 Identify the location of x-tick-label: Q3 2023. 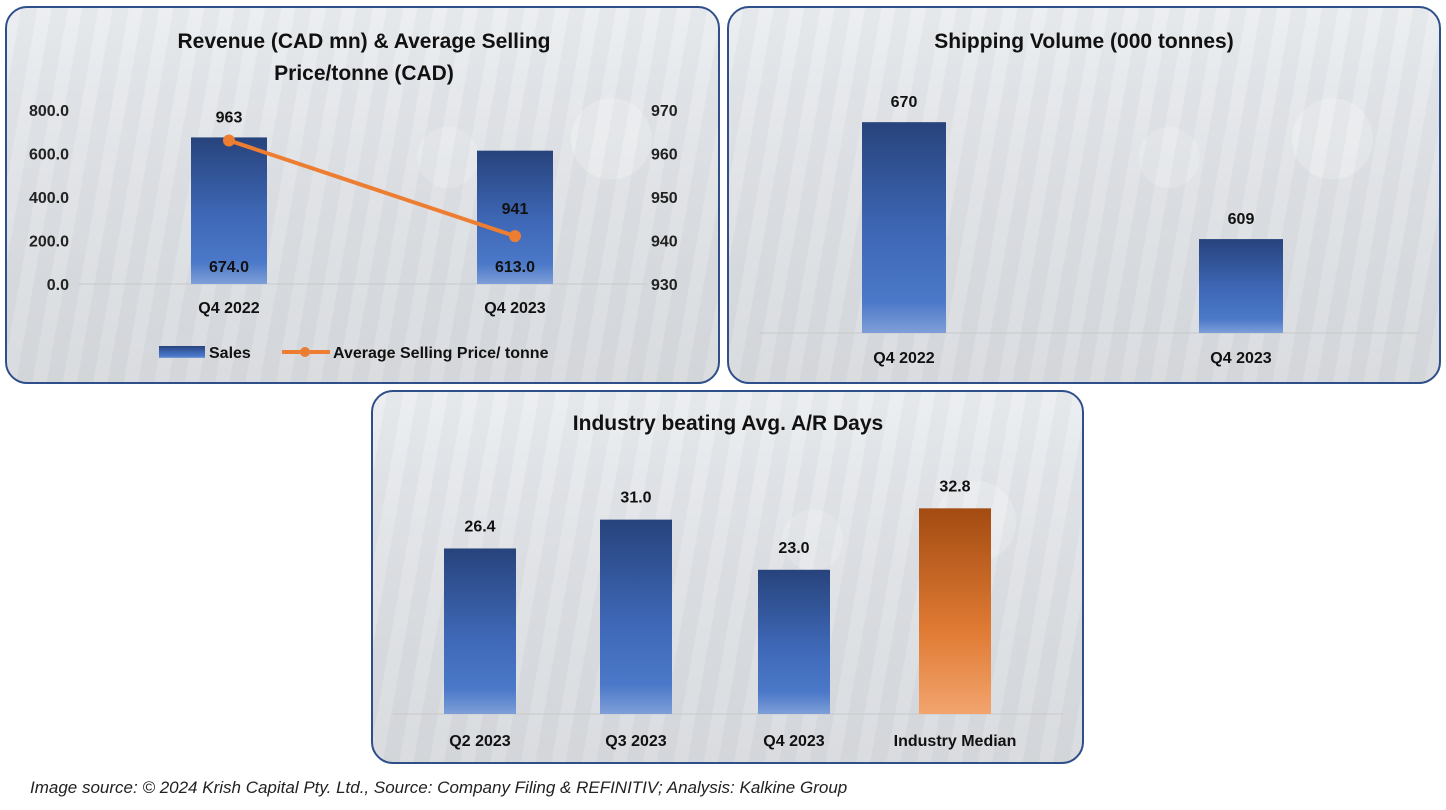
(635, 741).